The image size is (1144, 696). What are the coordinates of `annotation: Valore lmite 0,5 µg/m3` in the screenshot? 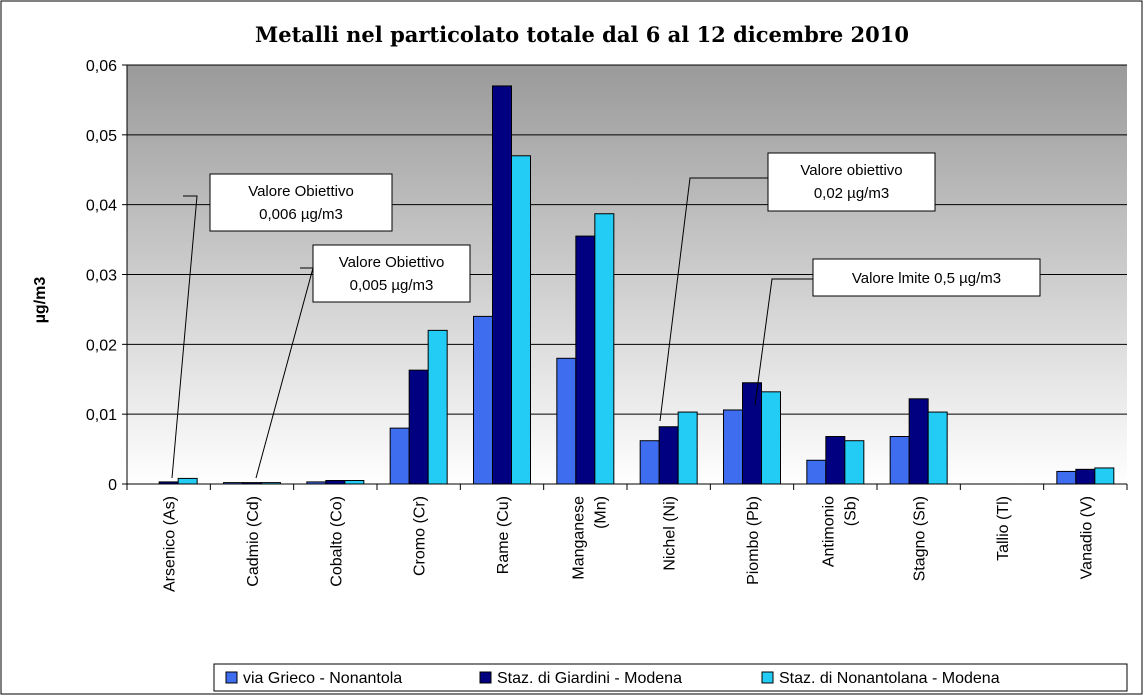 It's located at (926, 278).